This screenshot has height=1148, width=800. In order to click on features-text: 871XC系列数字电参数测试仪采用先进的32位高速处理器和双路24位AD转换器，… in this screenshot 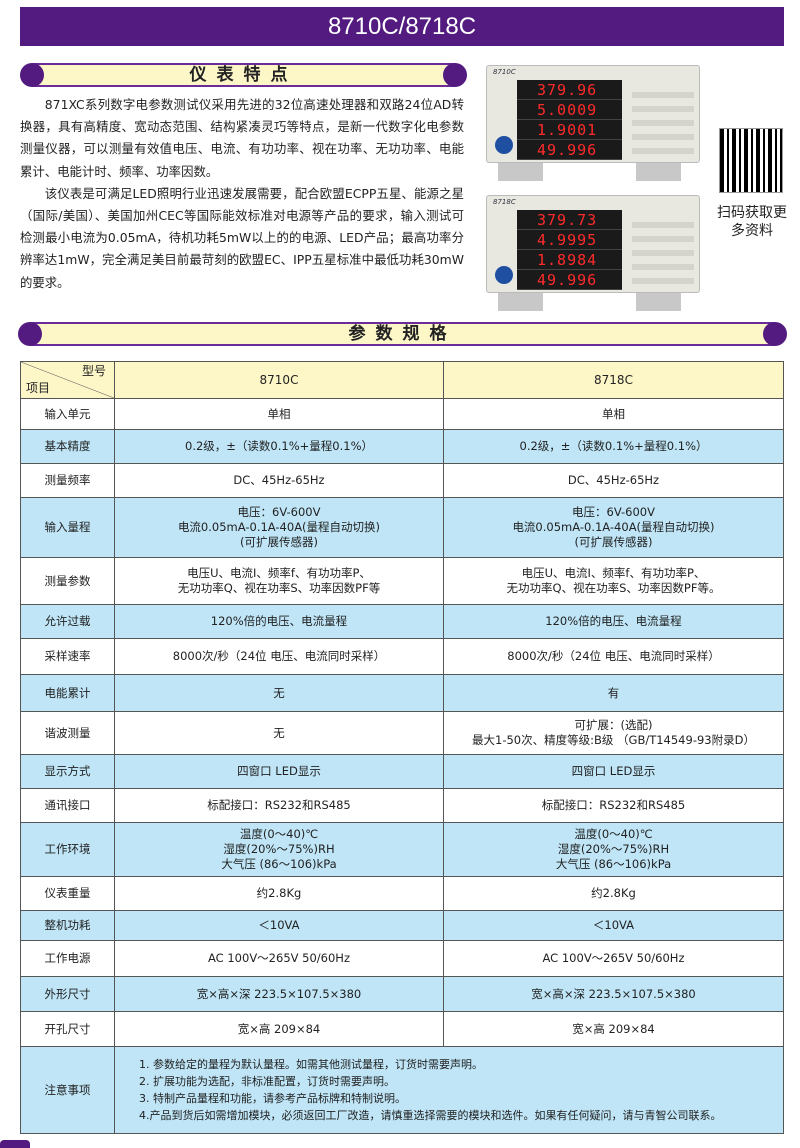, I will do `click(242, 194)`.